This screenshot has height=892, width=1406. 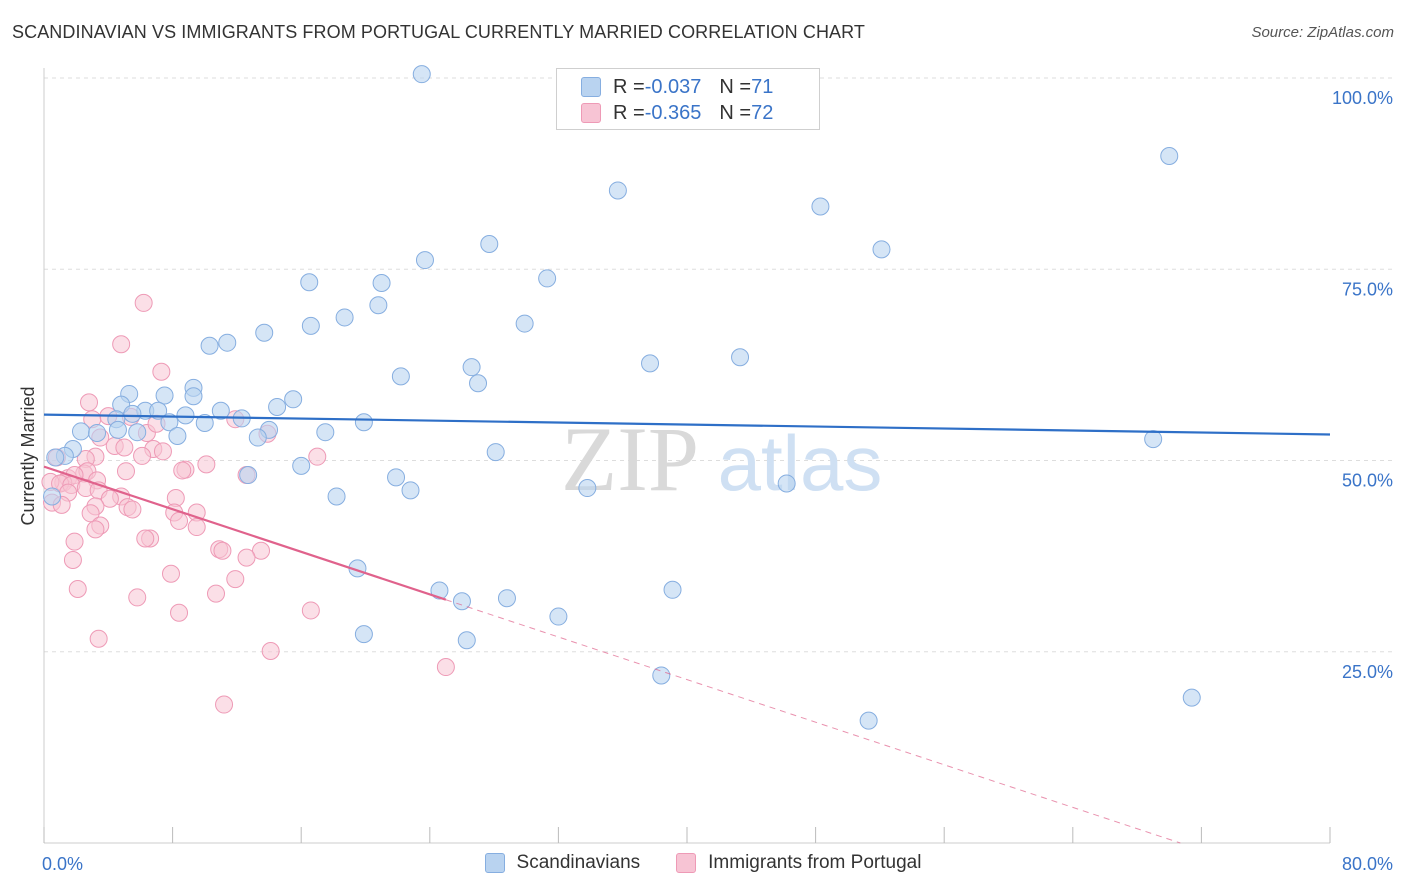 I want to click on legend-swatch-pink, so click(x=591, y=113).